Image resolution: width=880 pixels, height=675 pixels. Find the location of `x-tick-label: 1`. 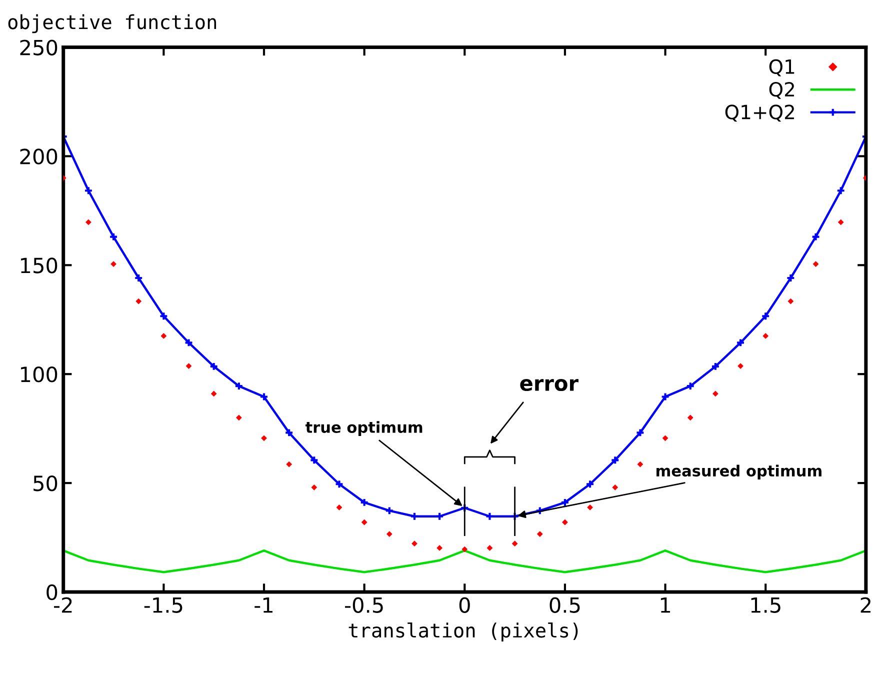

x-tick-label: 1 is located at coordinates (665, 605).